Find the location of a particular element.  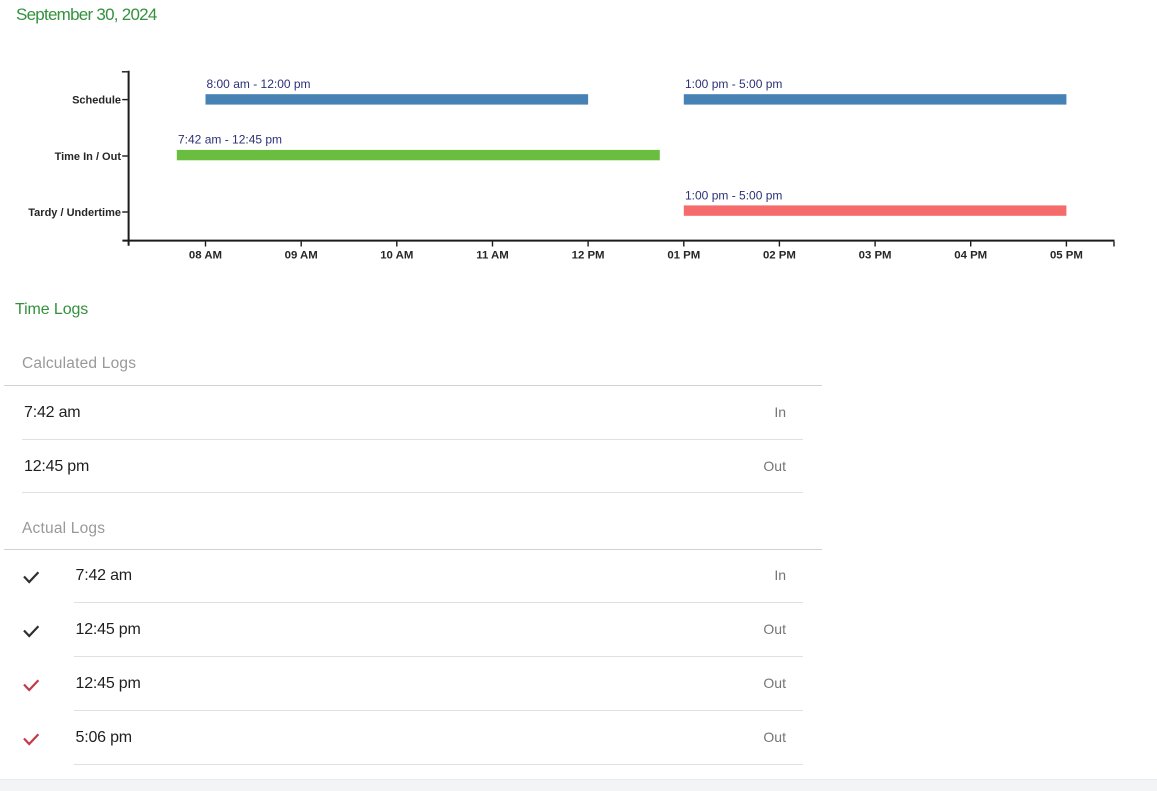

svg-text: 08 AM is located at coordinates (205, 255).